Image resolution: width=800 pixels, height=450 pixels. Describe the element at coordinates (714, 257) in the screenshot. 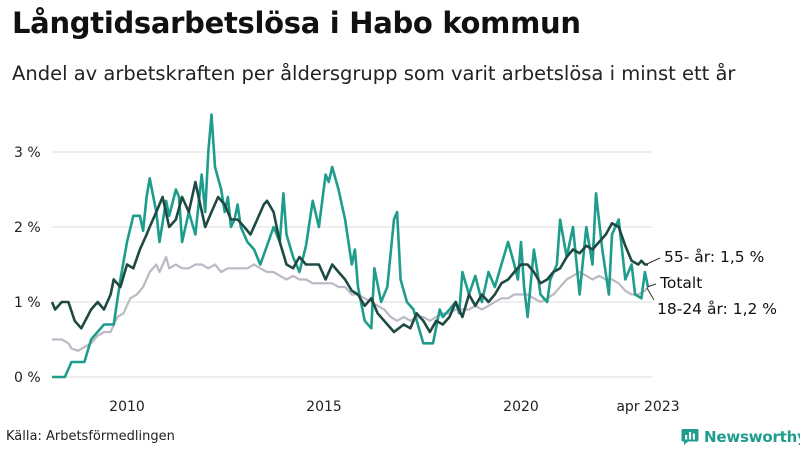

I see `end-label-55-plus: 55- år: 1,5 %` at that location.